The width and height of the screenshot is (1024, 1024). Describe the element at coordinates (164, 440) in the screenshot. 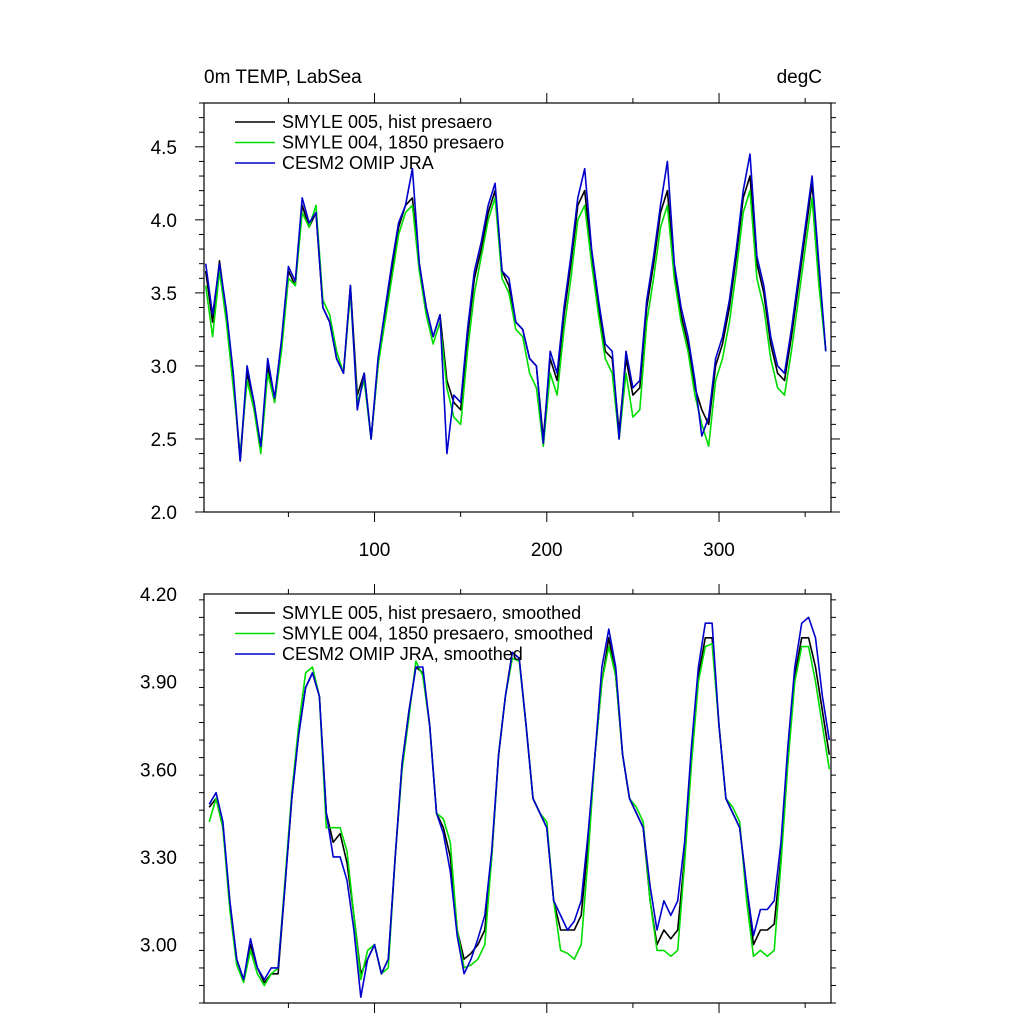

I see `y-tick-label: 2.5` at that location.